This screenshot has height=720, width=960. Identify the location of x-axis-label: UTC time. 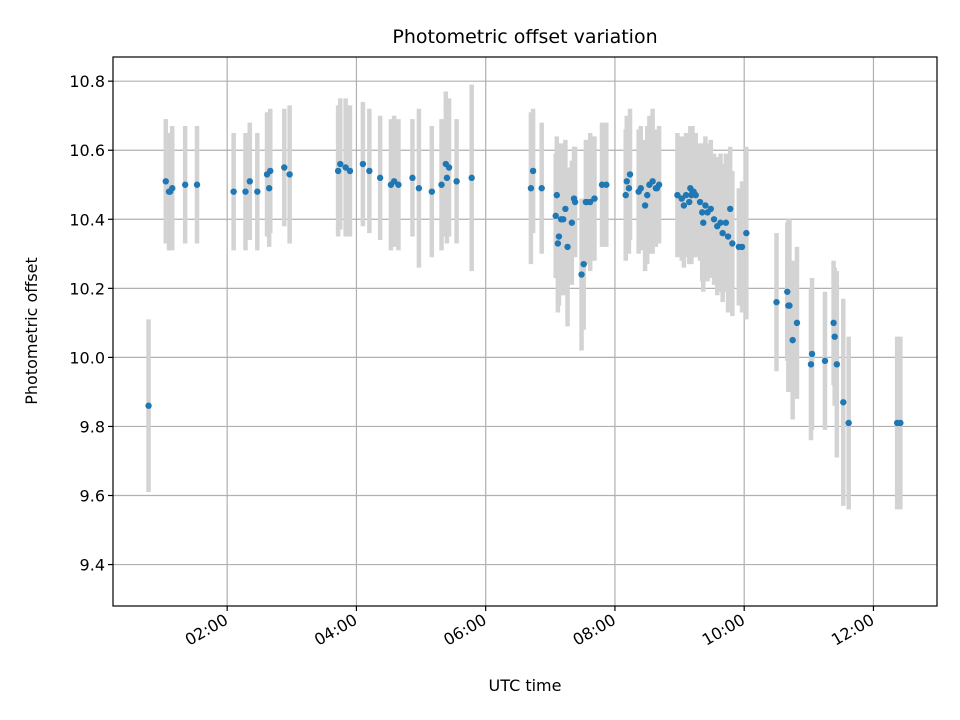
(525, 685).